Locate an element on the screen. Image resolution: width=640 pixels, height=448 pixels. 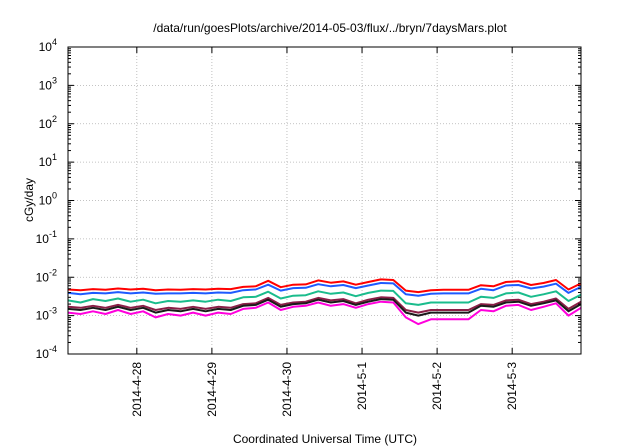
y-tick-label: 10⁻² is located at coordinates (46, 275).